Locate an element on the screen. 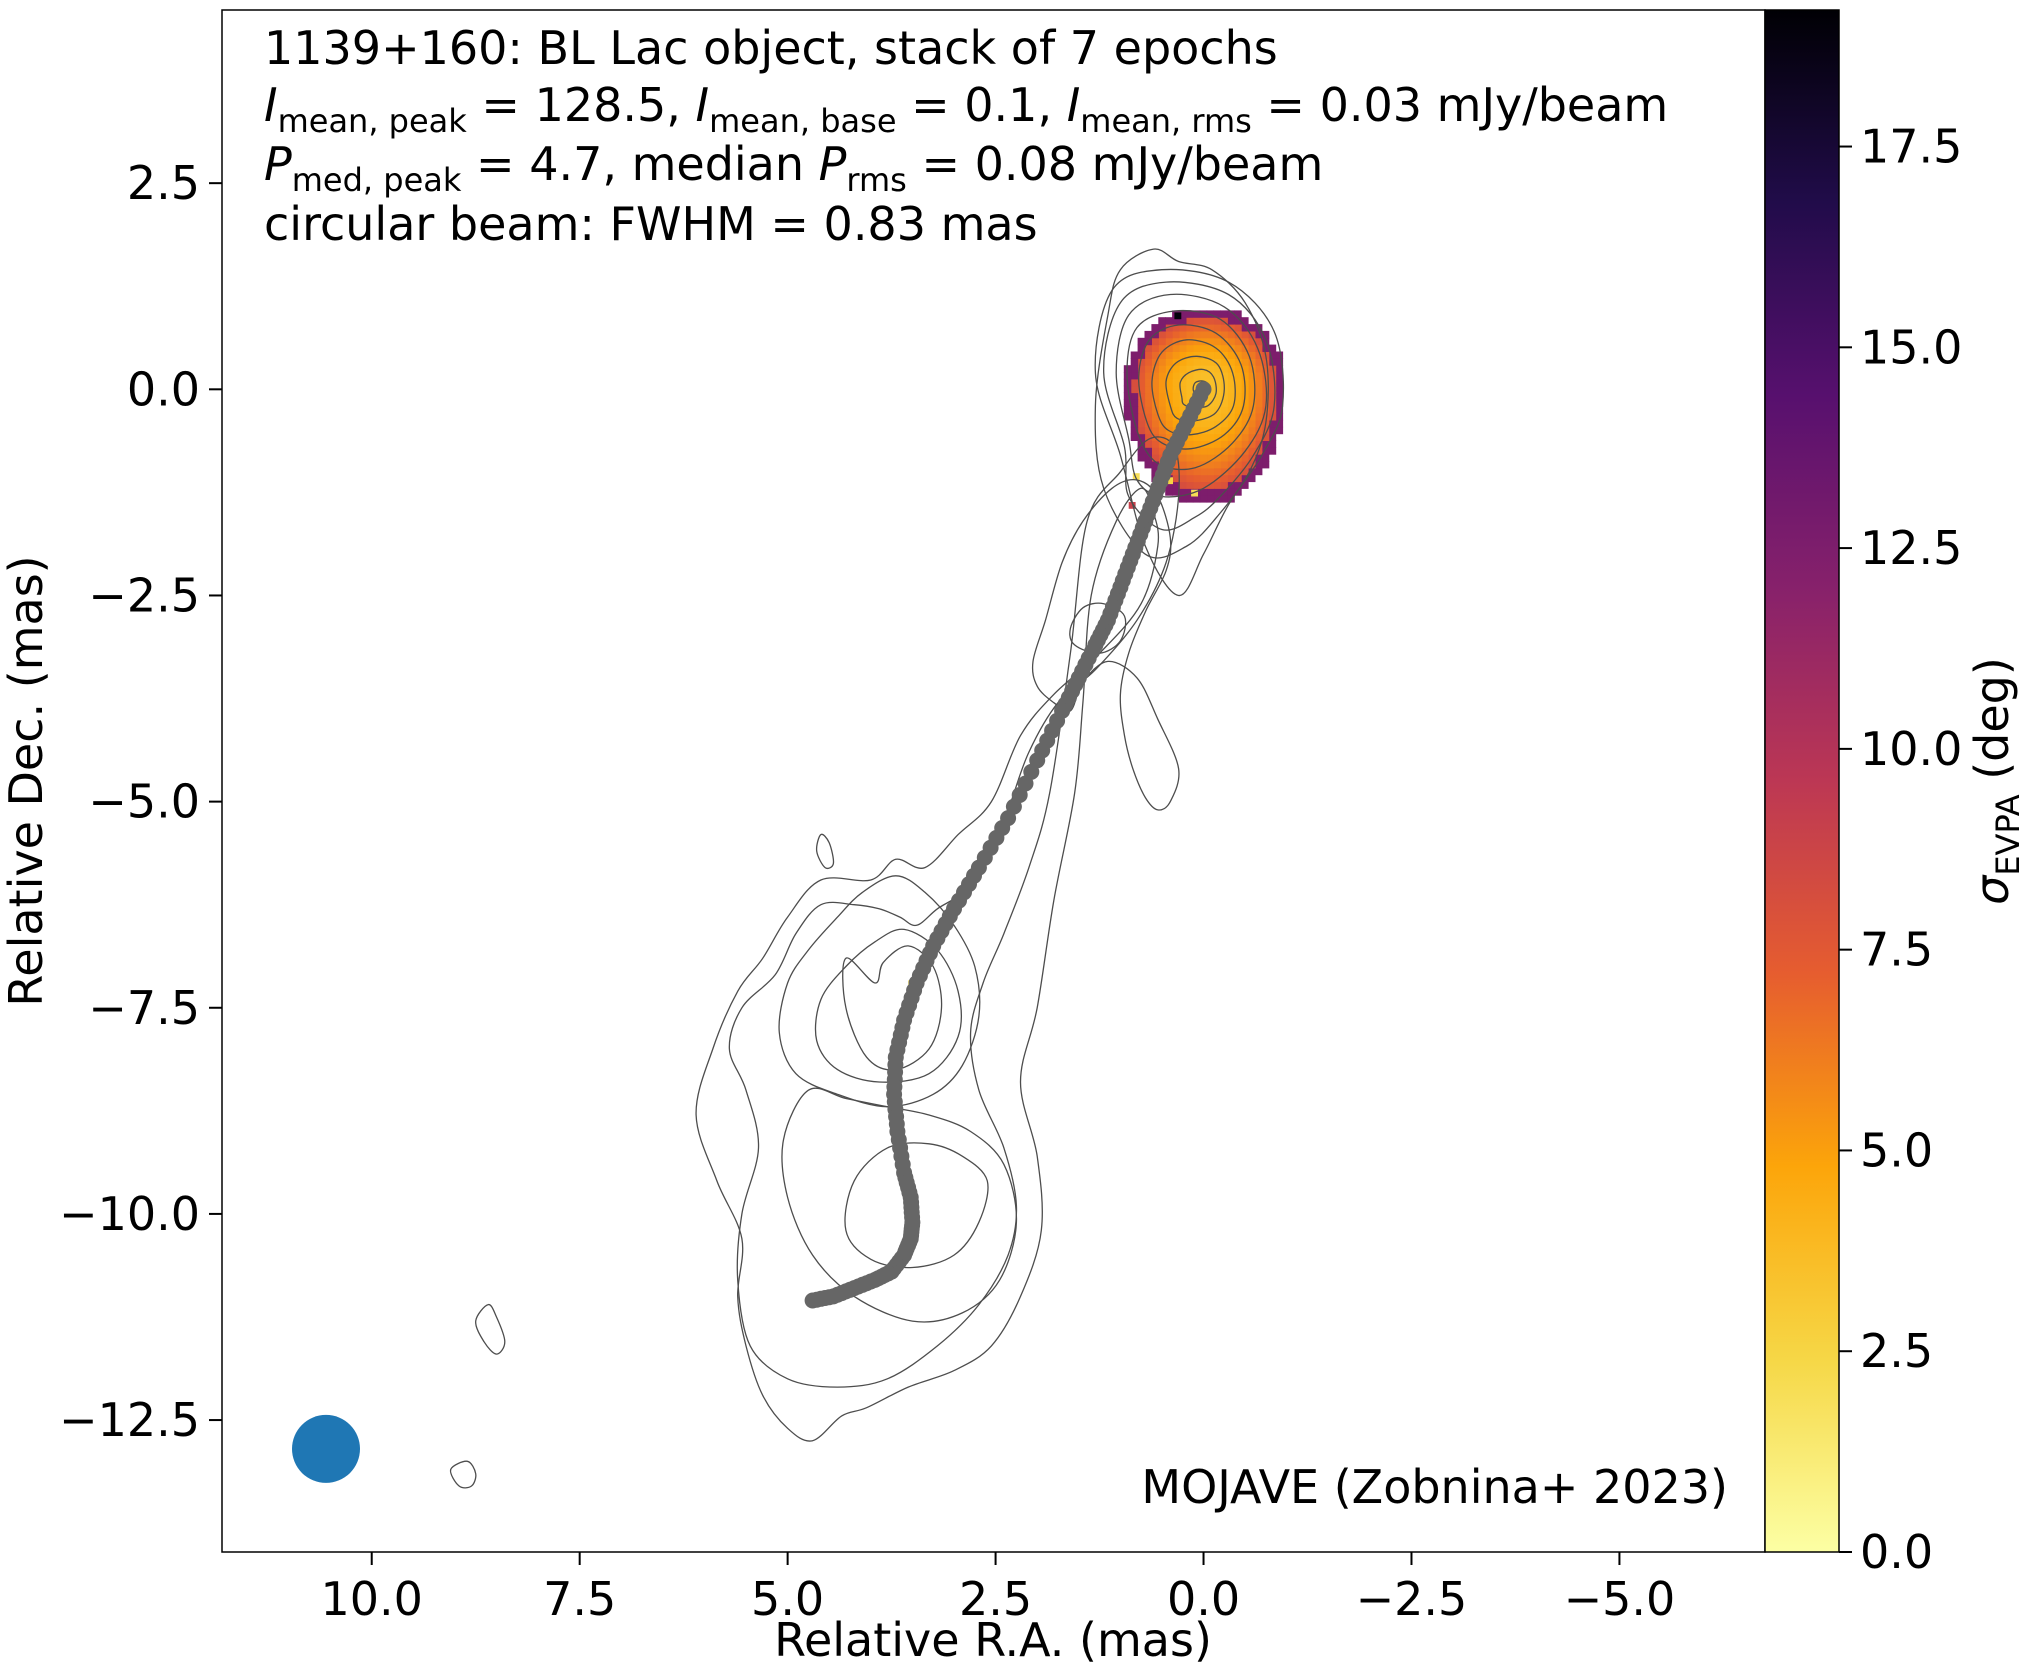 Image resolution: width=2021 pixels, height=1674 pixels. value-mean-peak: = 128.5, is located at coordinates (581, 105).